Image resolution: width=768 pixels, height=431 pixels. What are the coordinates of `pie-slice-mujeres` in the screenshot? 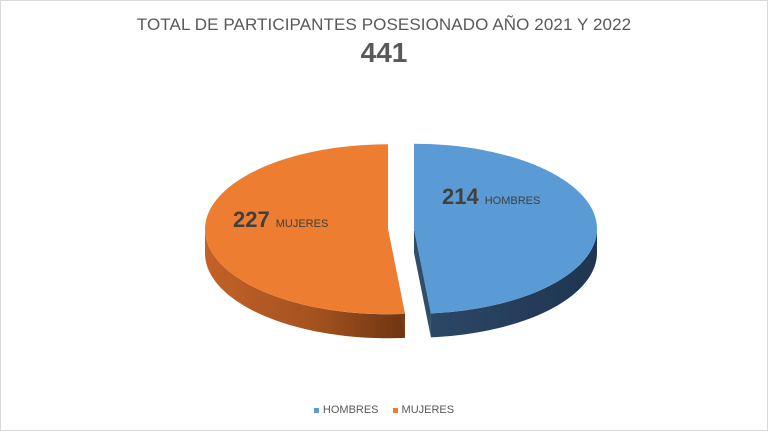 It's located at (305, 241).